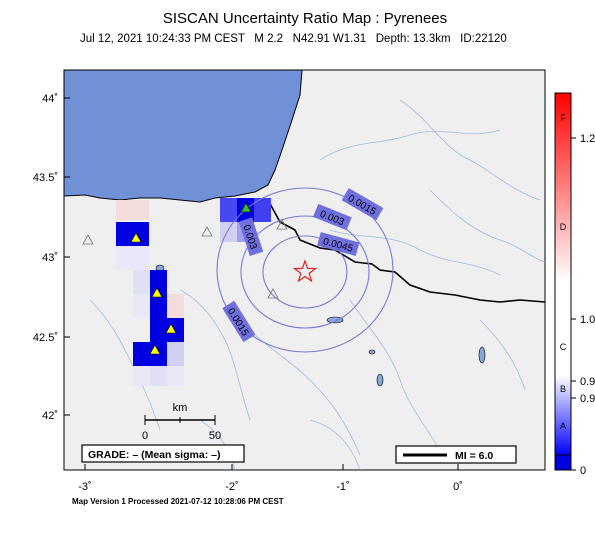 The image size is (595, 542). I want to click on colorbar-grade: D, so click(563, 227).